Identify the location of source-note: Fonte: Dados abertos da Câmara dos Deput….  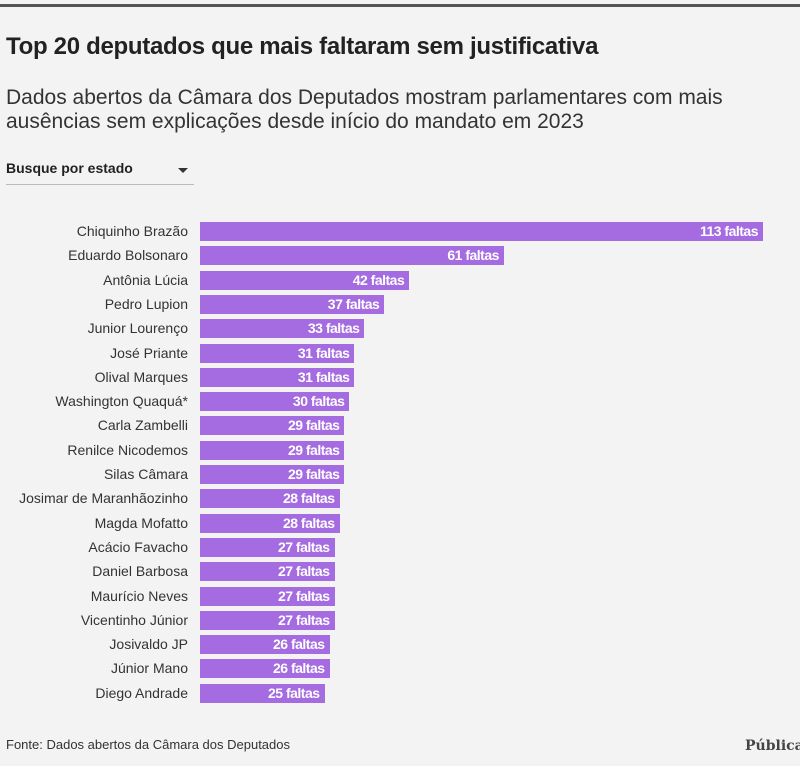
(148, 744).